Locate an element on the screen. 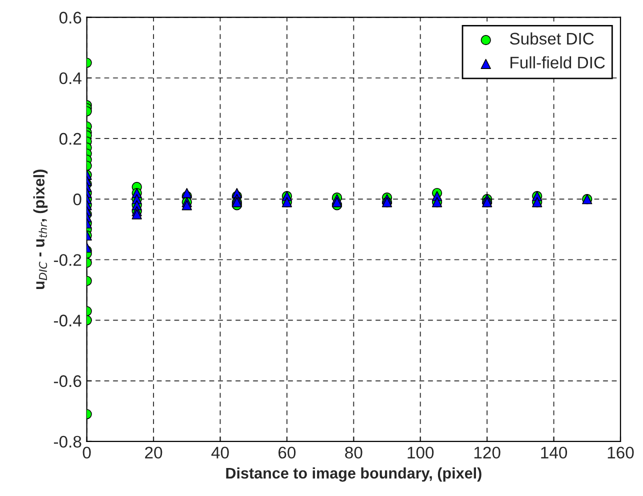 This screenshot has width=643, height=496. y-tick-label: -0.4 is located at coordinates (68, 320).